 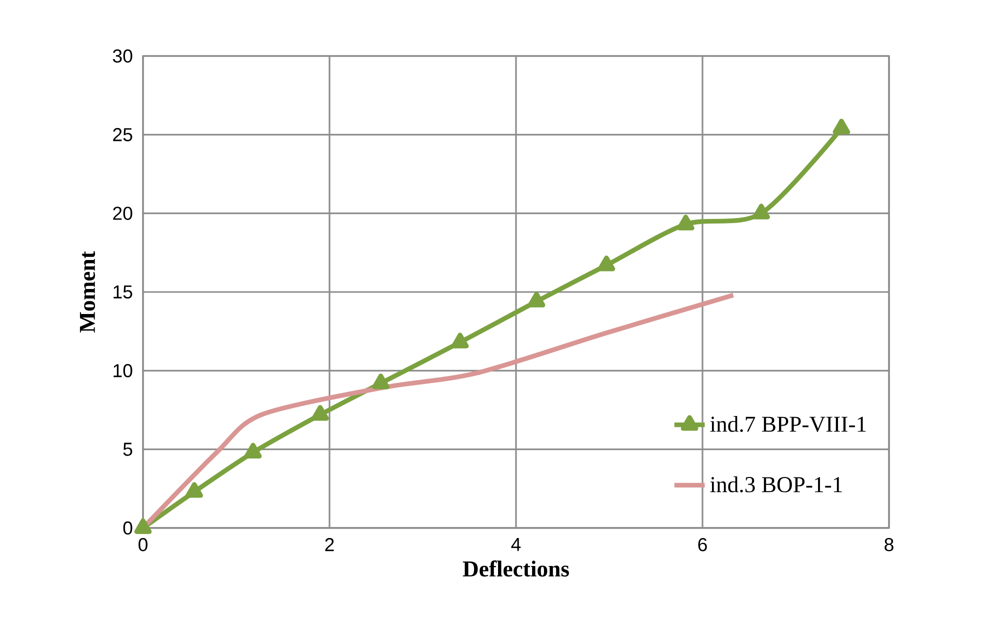 I want to click on y-tick-label: 5, so click(x=127, y=449).